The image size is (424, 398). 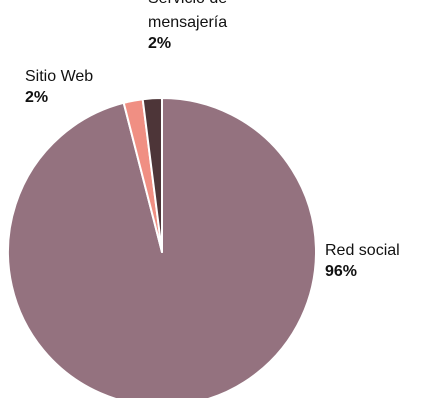 What do you see at coordinates (362, 250) in the screenshot?
I see `slice-label-name: Red social` at bounding box center [362, 250].